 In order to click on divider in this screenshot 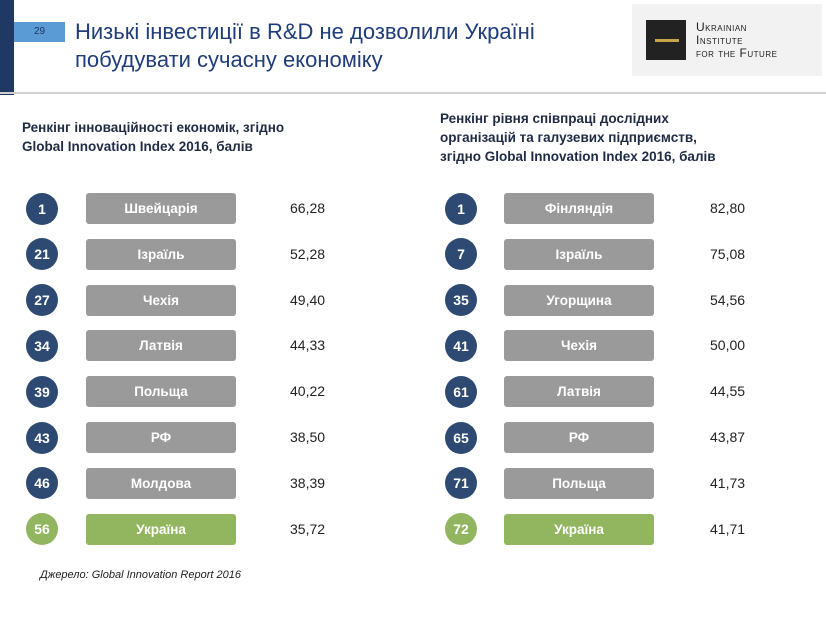, I will do `click(413, 93)`.